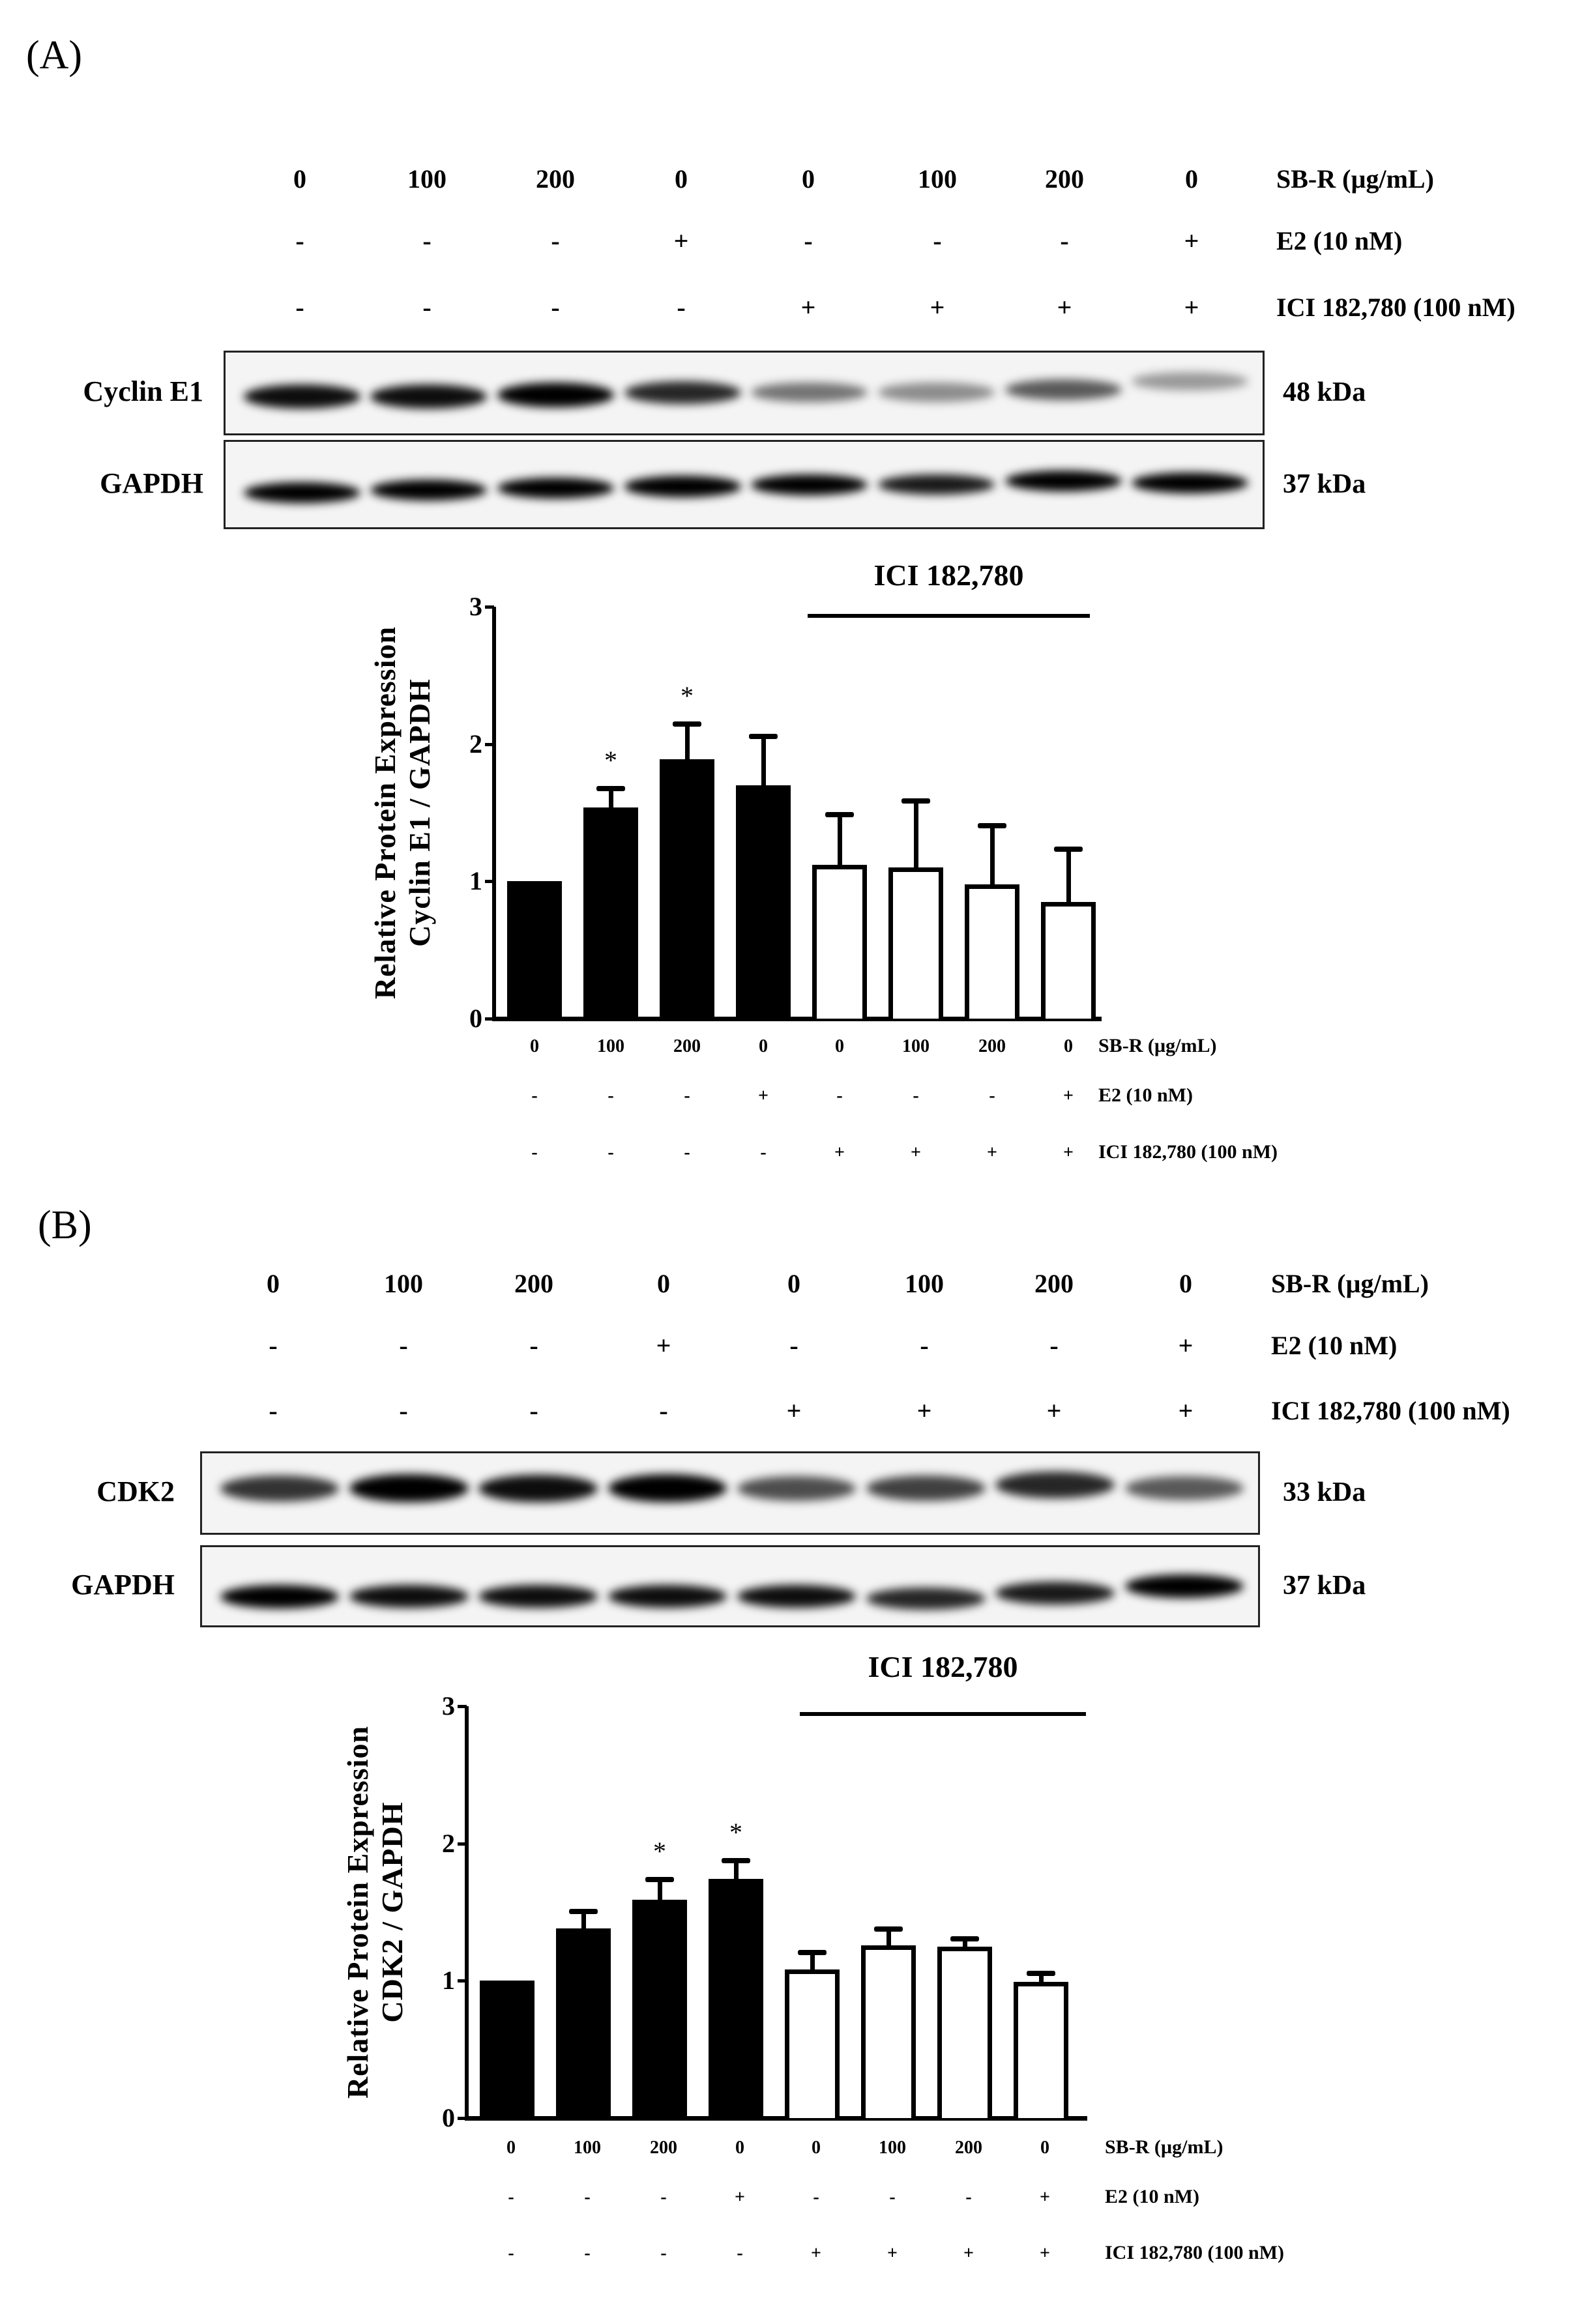 This screenshot has width=1582, height=2324. Describe the element at coordinates (65, 1225) in the screenshot. I see `panel-b-label-text: (B)` at that location.